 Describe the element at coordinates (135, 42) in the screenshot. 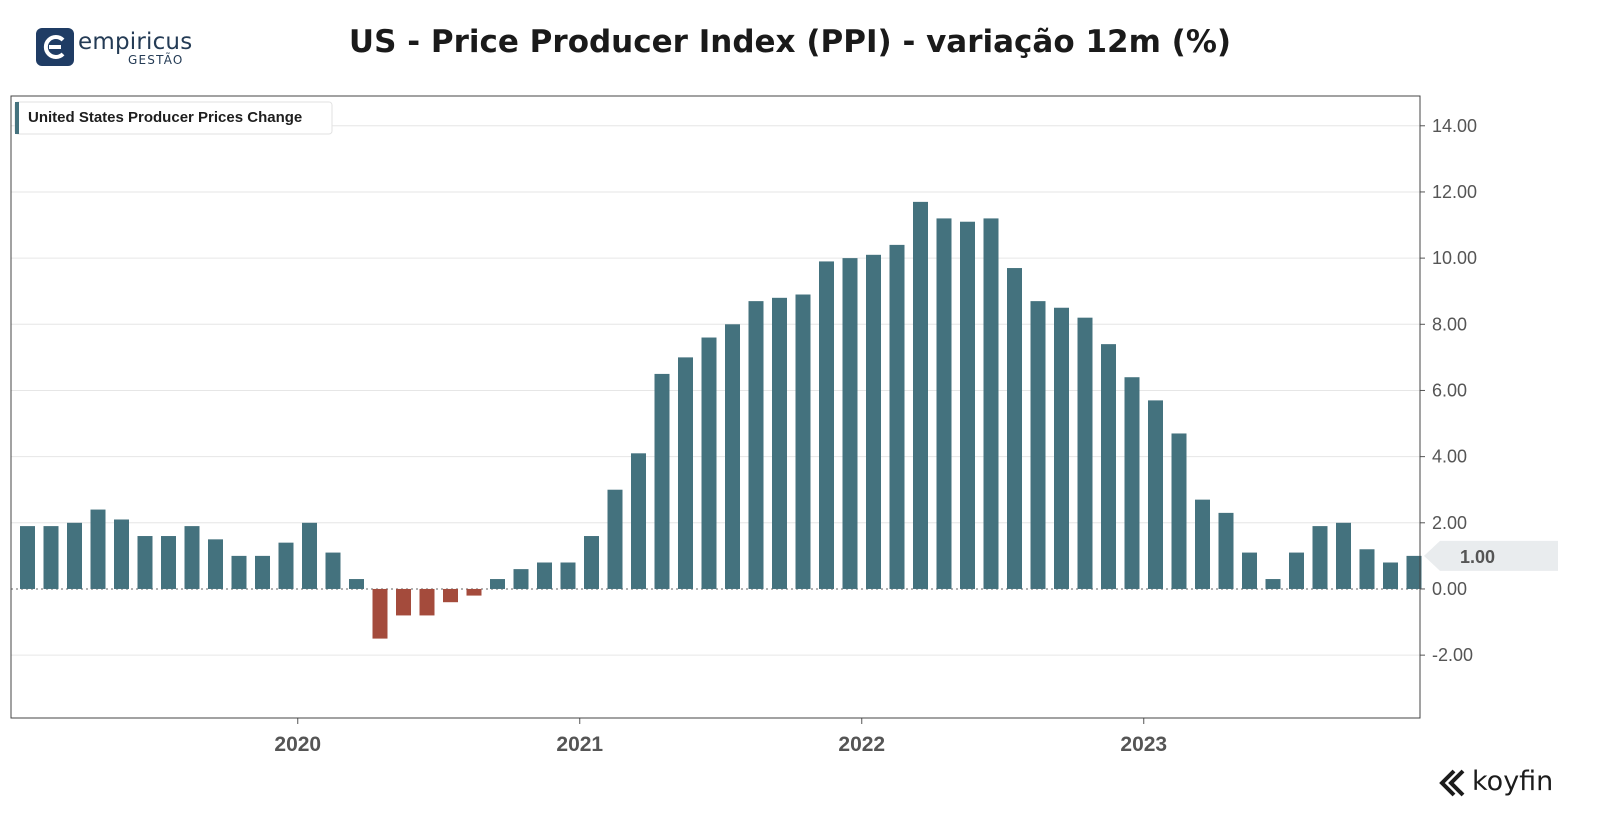

I see `logo-name: empiricus` at that location.